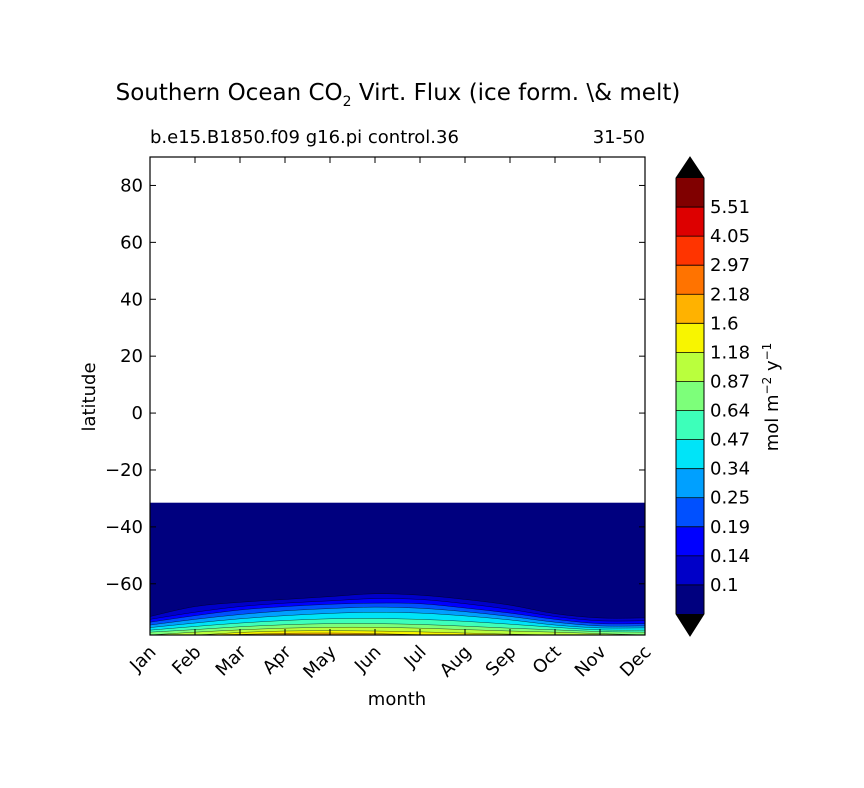  What do you see at coordinates (730, 265) in the screenshot?
I see `colorbar-tick-label: 2.97` at bounding box center [730, 265].